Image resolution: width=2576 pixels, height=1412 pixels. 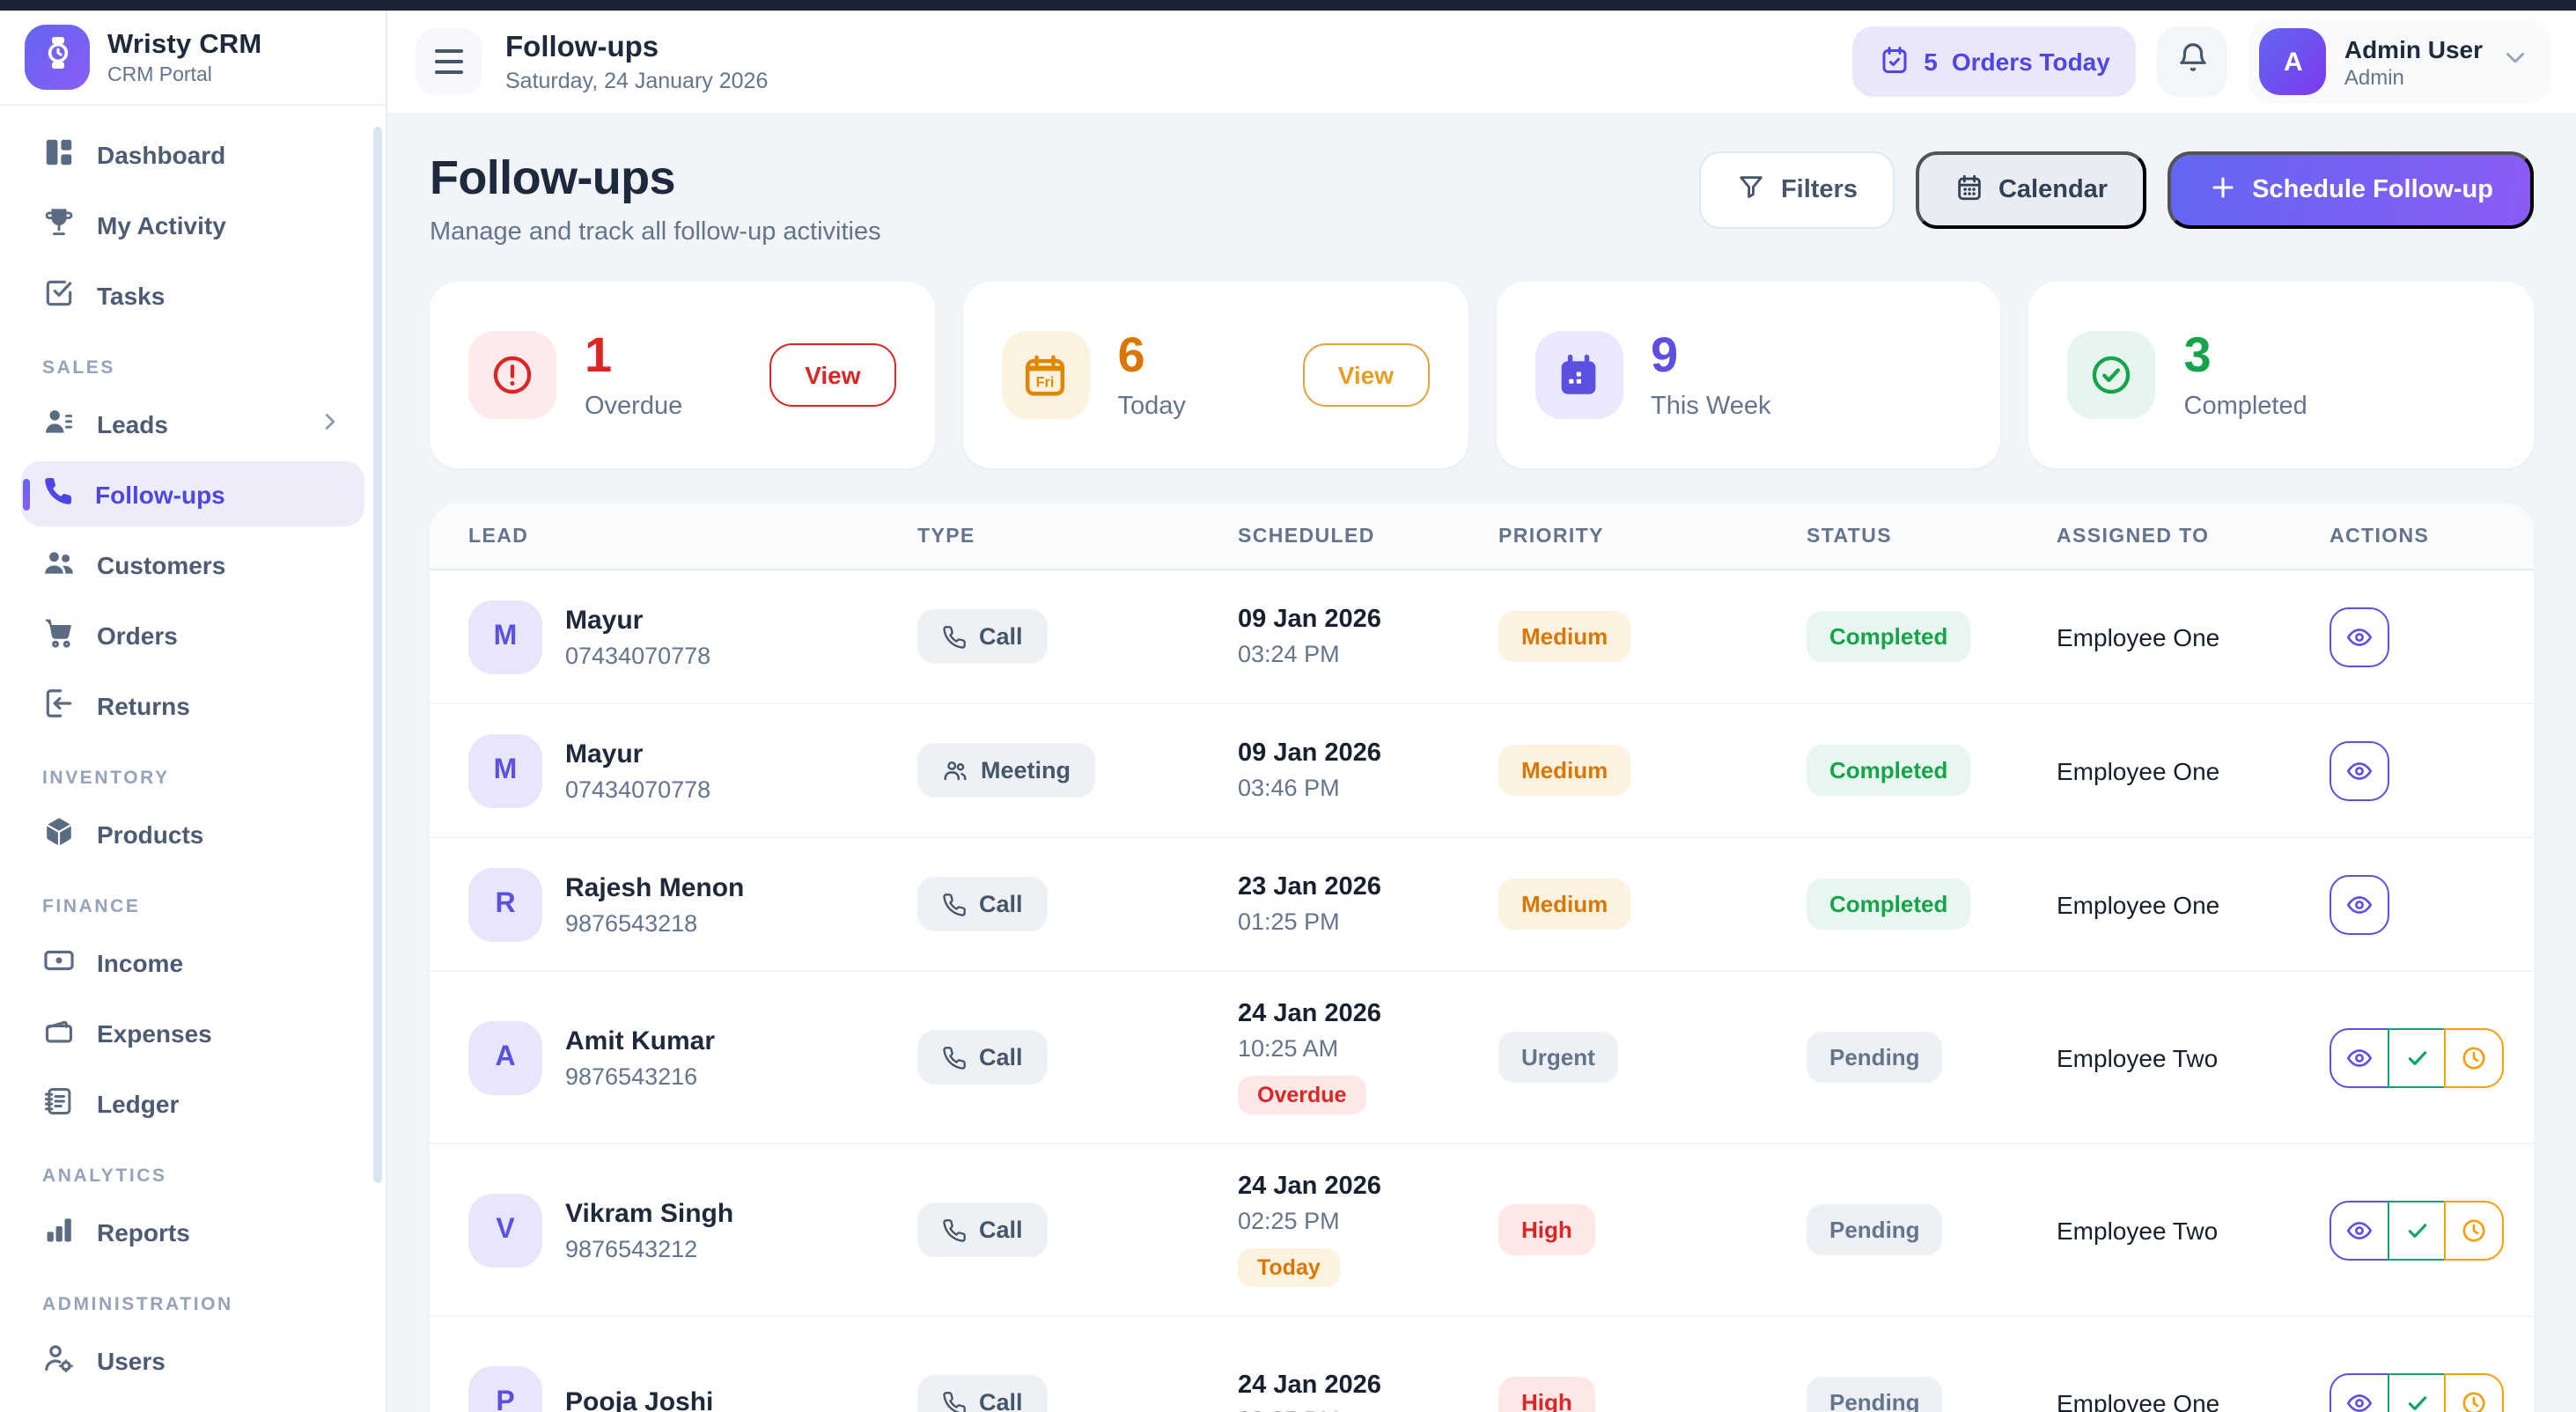 I want to click on bell-icon, so click(x=2193, y=61).